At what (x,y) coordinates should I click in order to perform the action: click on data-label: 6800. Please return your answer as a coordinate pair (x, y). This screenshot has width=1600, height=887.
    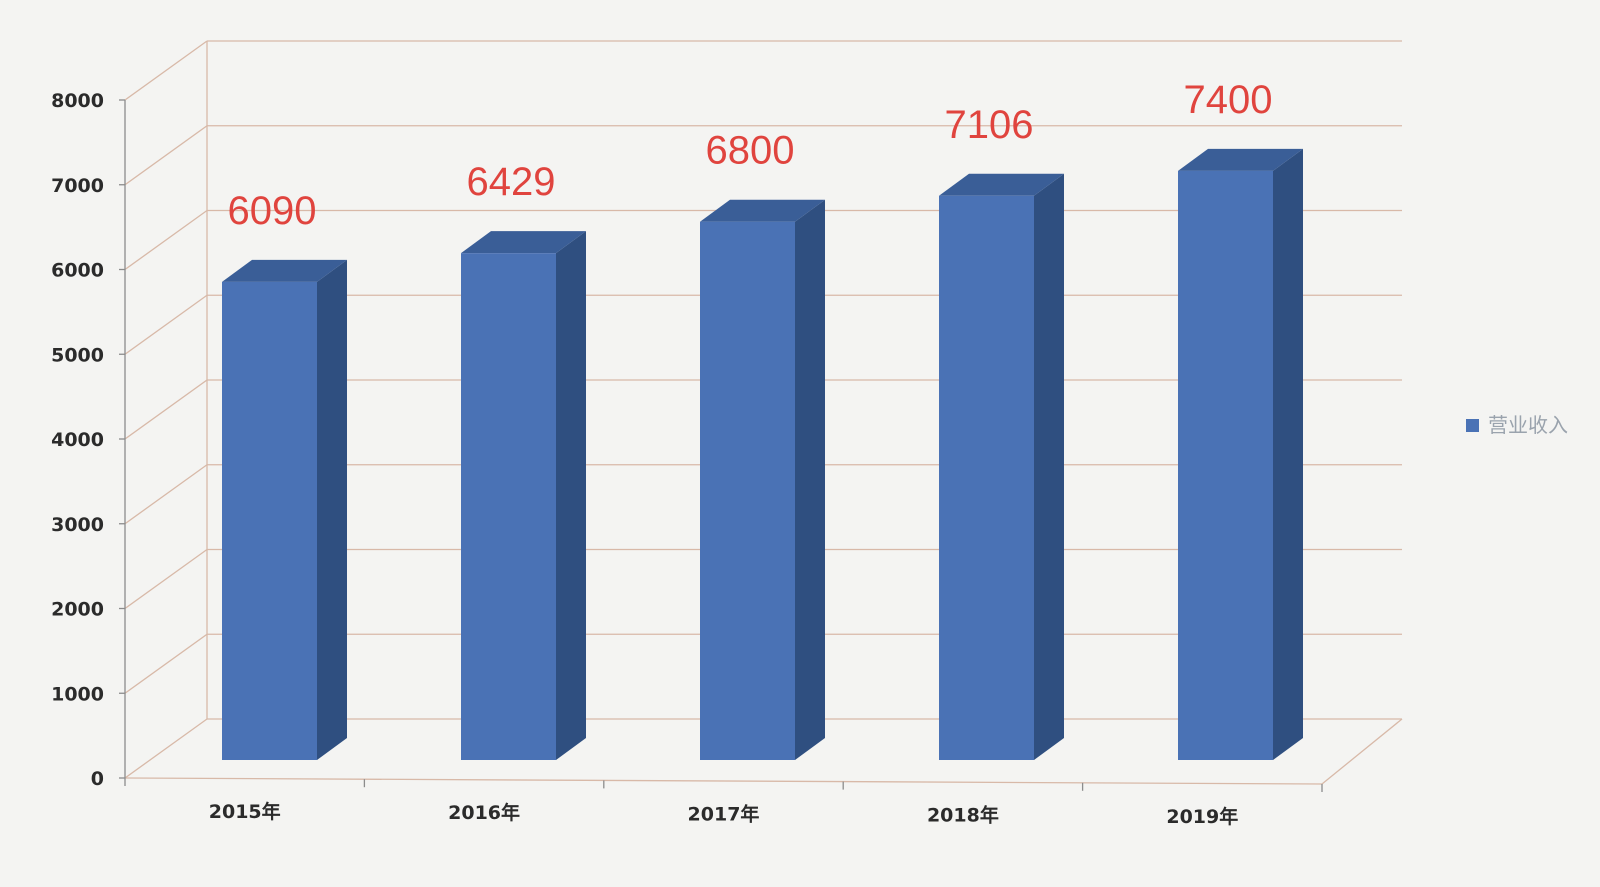
    Looking at the image, I should click on (750, 151).